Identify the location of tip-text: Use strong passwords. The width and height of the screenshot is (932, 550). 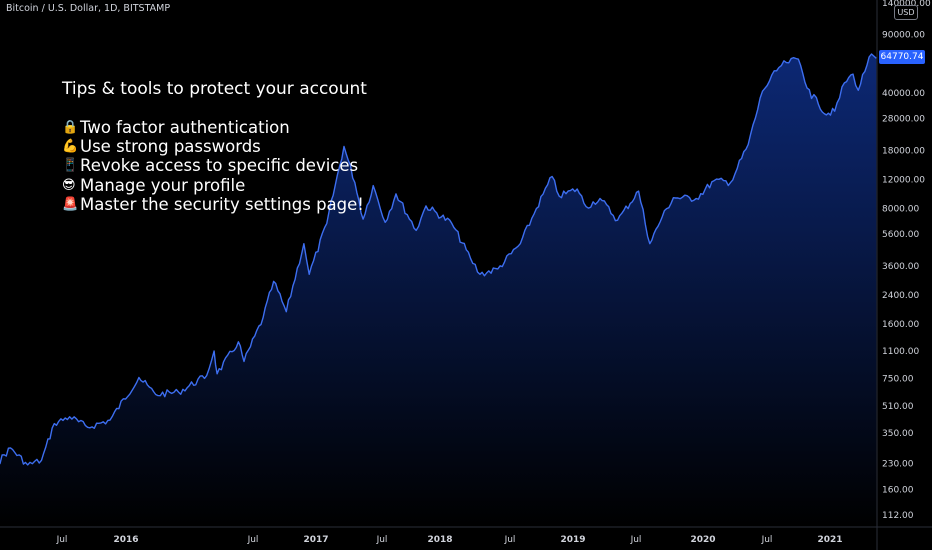
(170, 147).